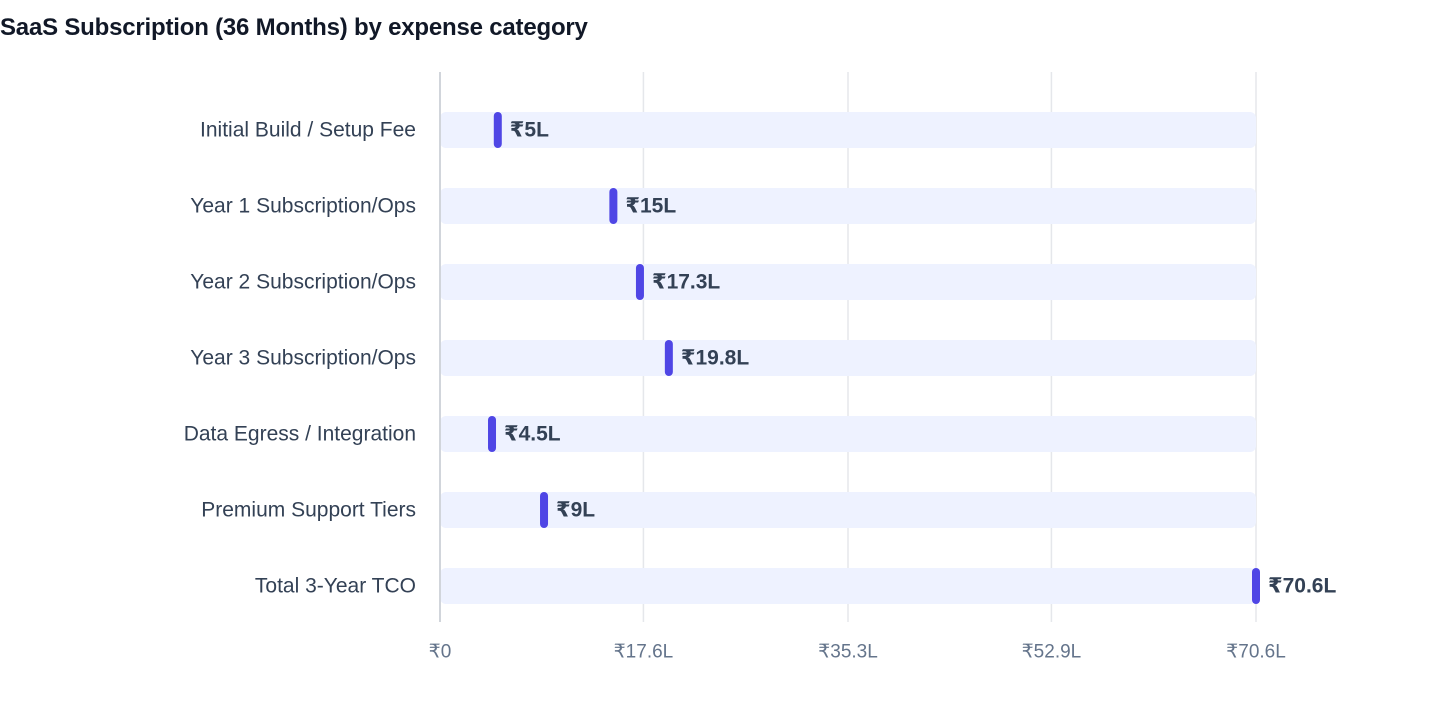  What do you see at coordinates (440, 652) in the screenshot?
I see `x-tick-label: ₹0` at bounding box center [440, 652].